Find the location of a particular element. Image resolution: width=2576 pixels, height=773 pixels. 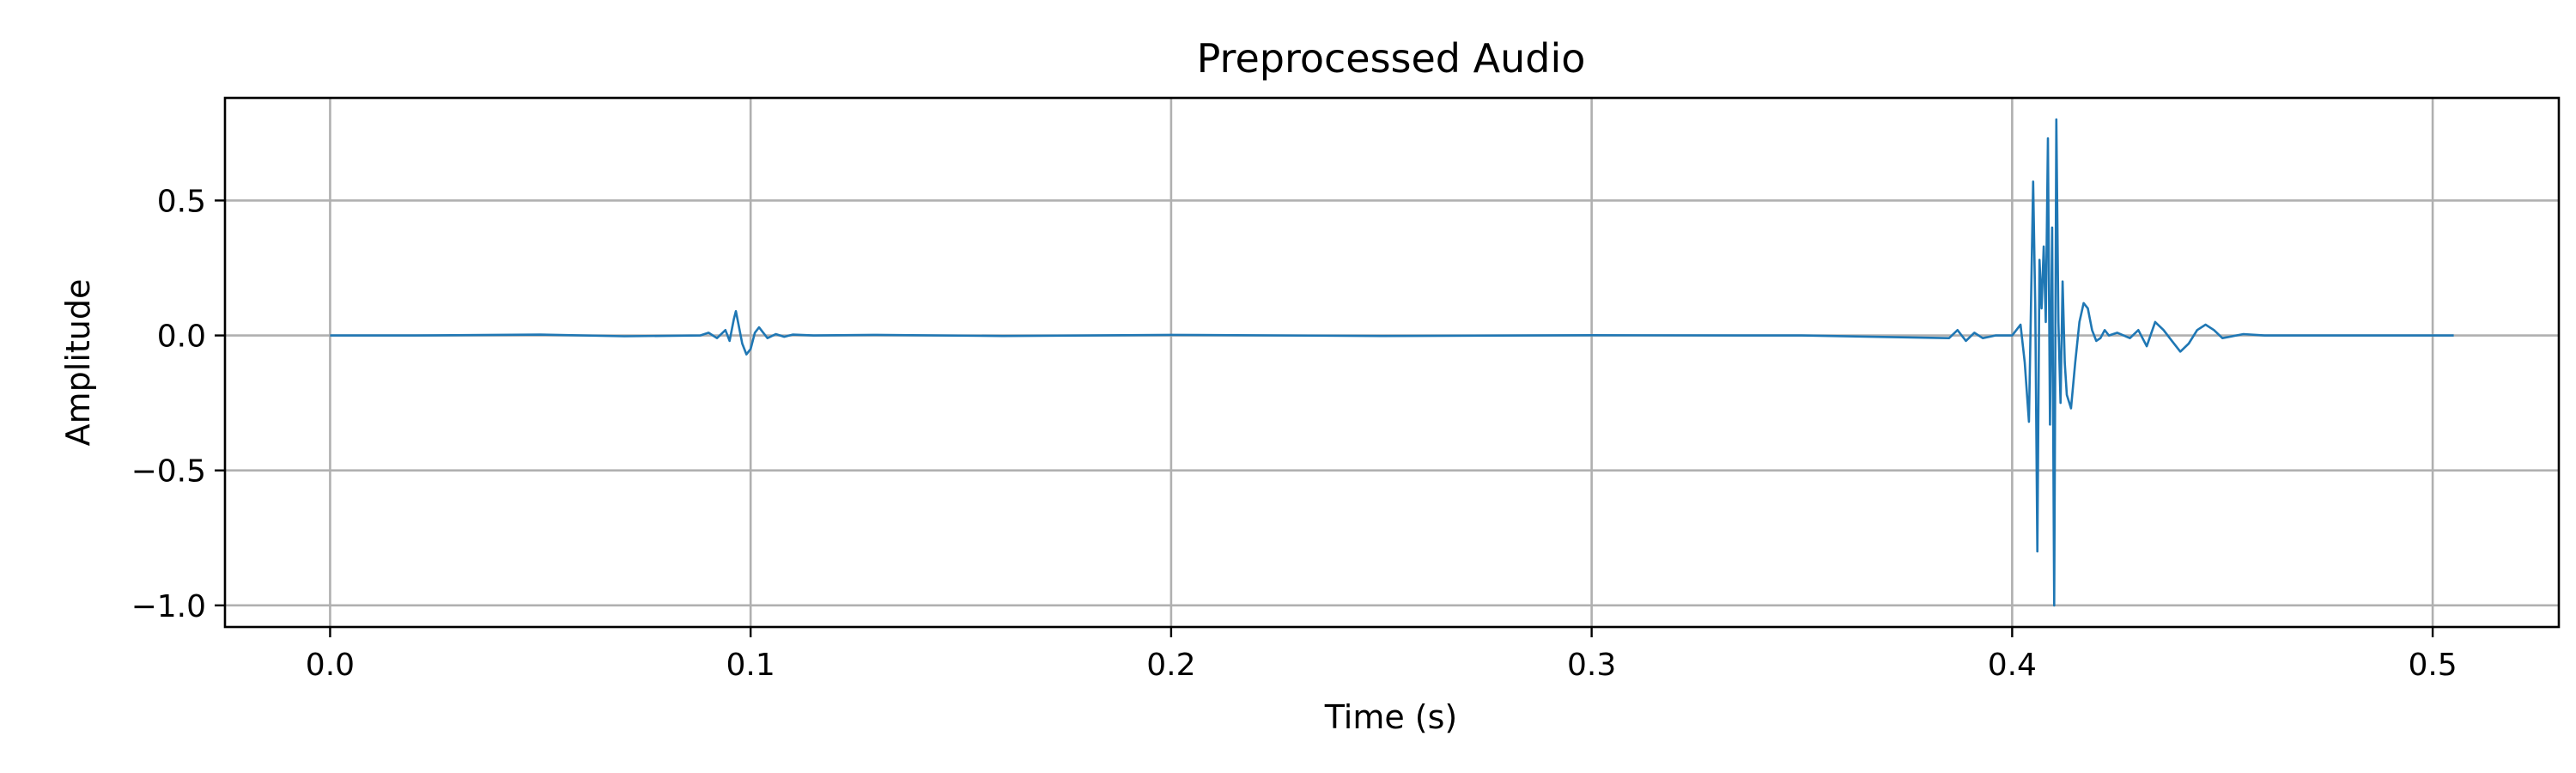

x-tick-label: 0.4 is located at coordinates (2012, 665).